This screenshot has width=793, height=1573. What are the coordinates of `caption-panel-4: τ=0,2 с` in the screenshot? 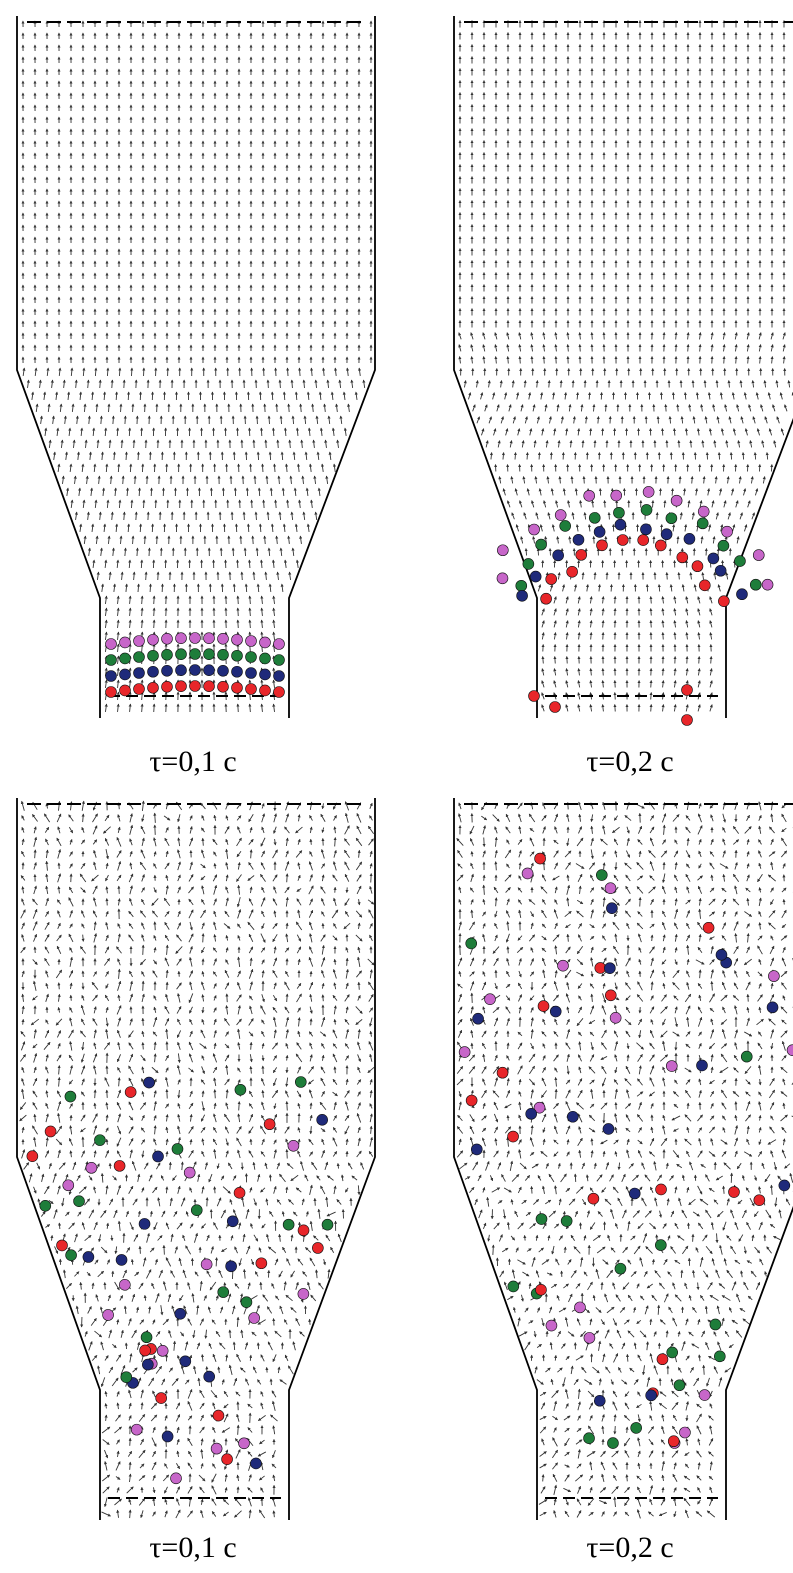 It's located at (630, 1548).